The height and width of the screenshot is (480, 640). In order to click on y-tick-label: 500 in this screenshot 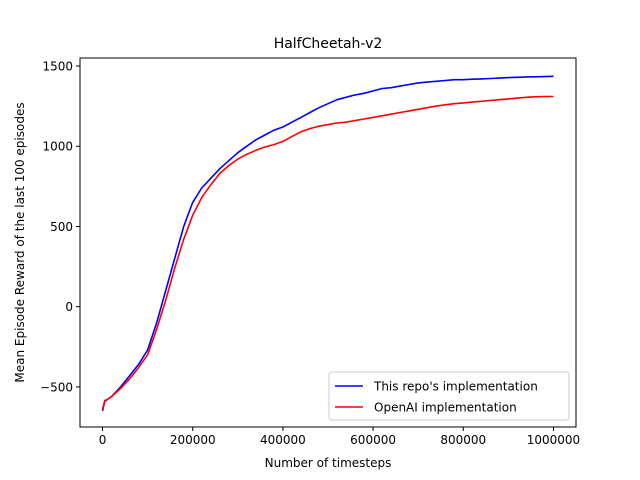, I will do `click(61, 227)`.